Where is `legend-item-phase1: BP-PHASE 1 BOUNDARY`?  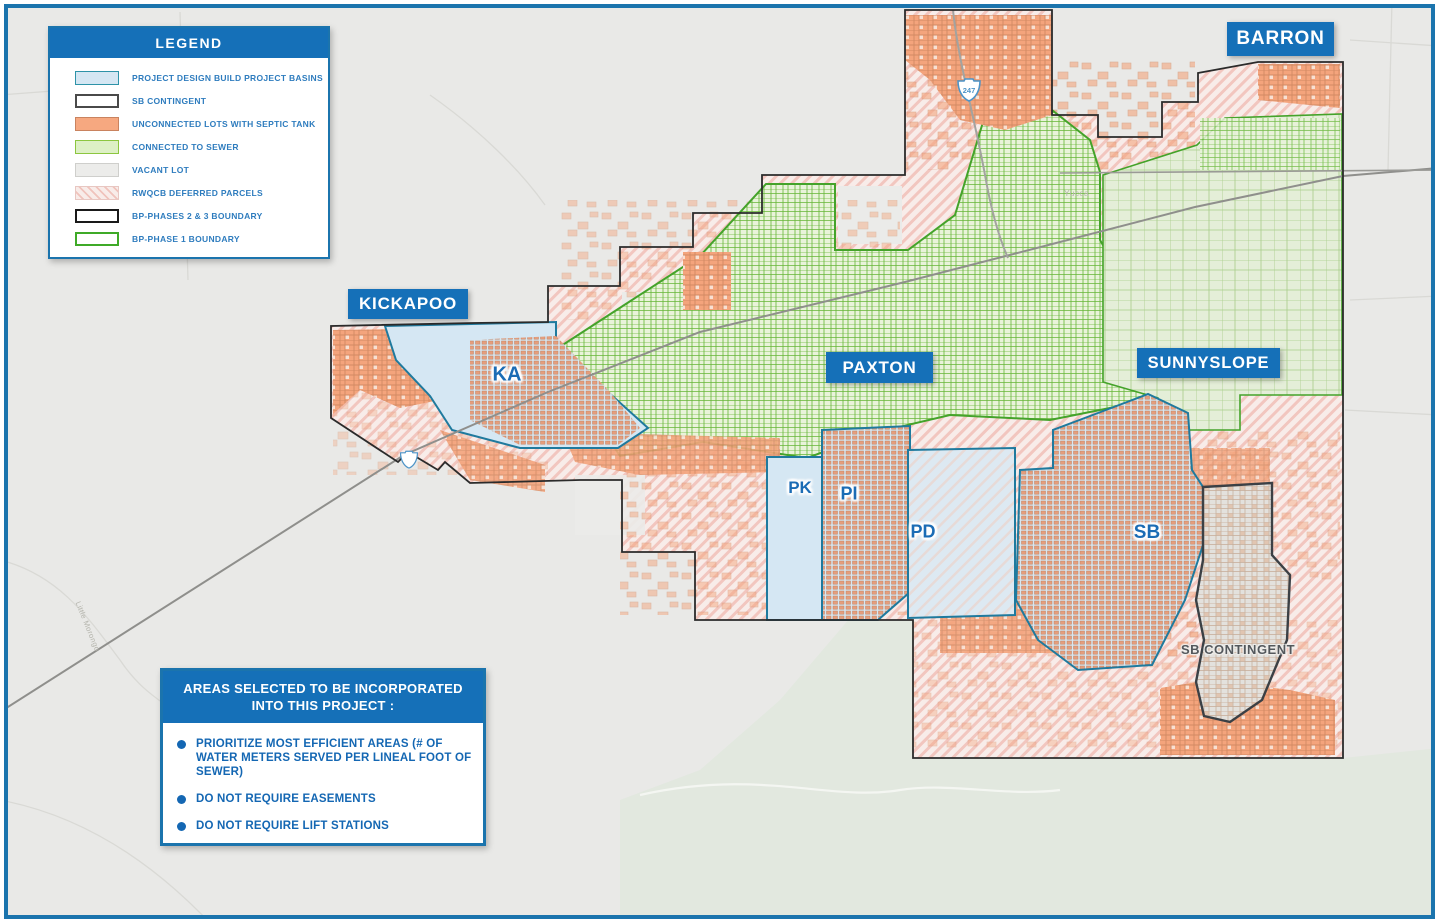 legend-item-phase1: BP-PHASE 1 BOUNDARY is located at coordinates (189, 238).